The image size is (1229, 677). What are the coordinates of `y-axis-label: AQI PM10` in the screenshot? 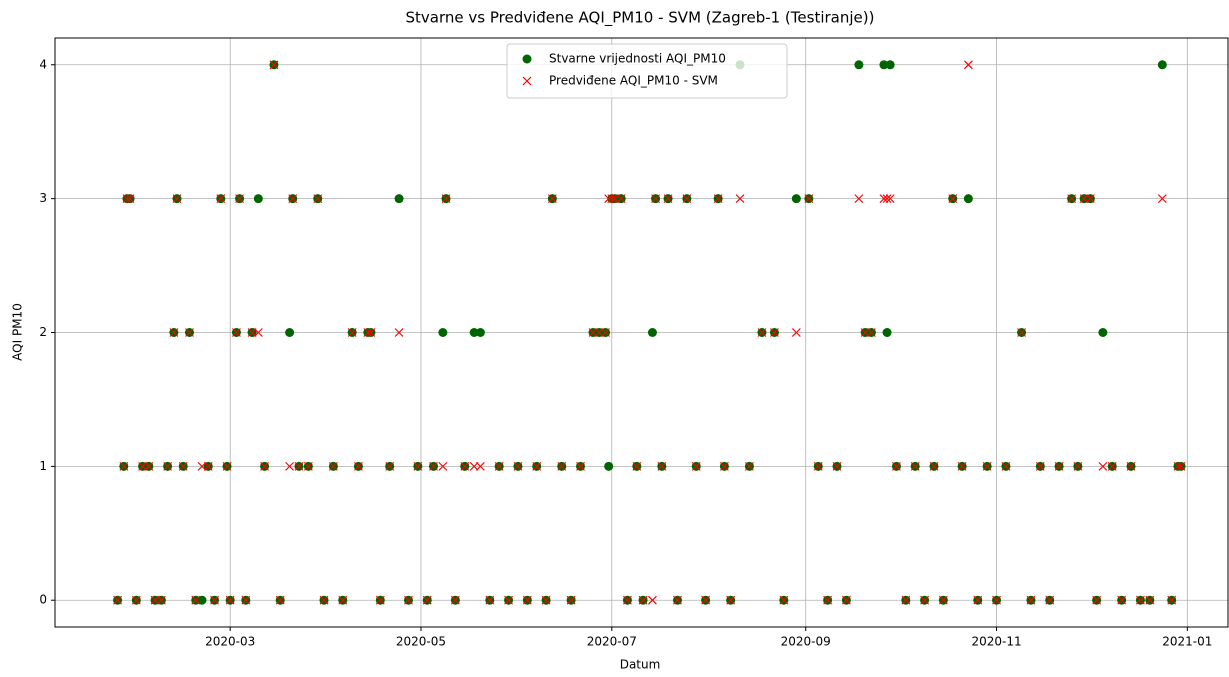 It's located at (18, 332).